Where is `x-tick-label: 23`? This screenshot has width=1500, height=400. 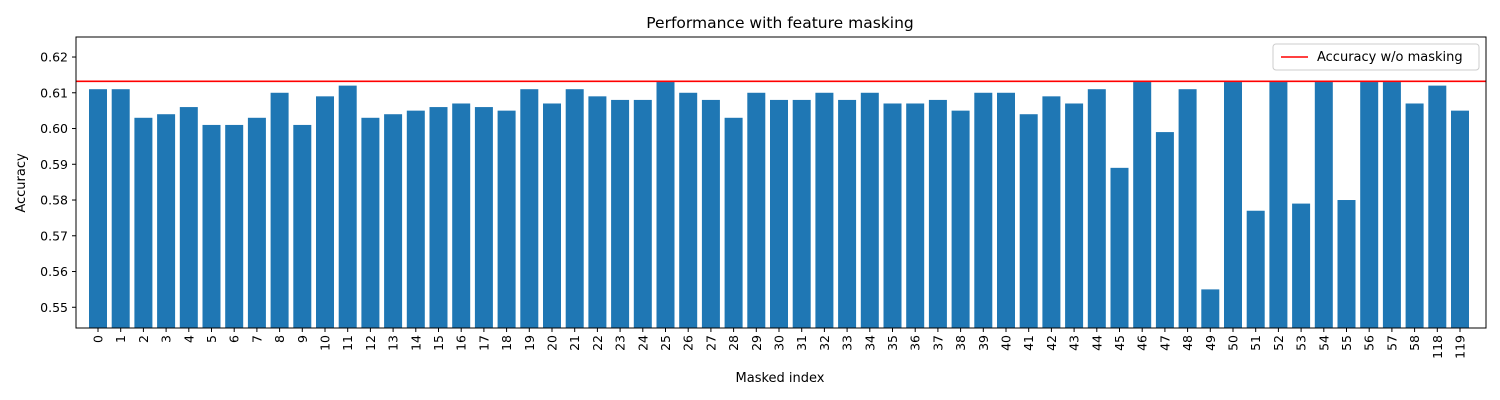
x-tick-label: 23 is located at coordinates (620, 343).